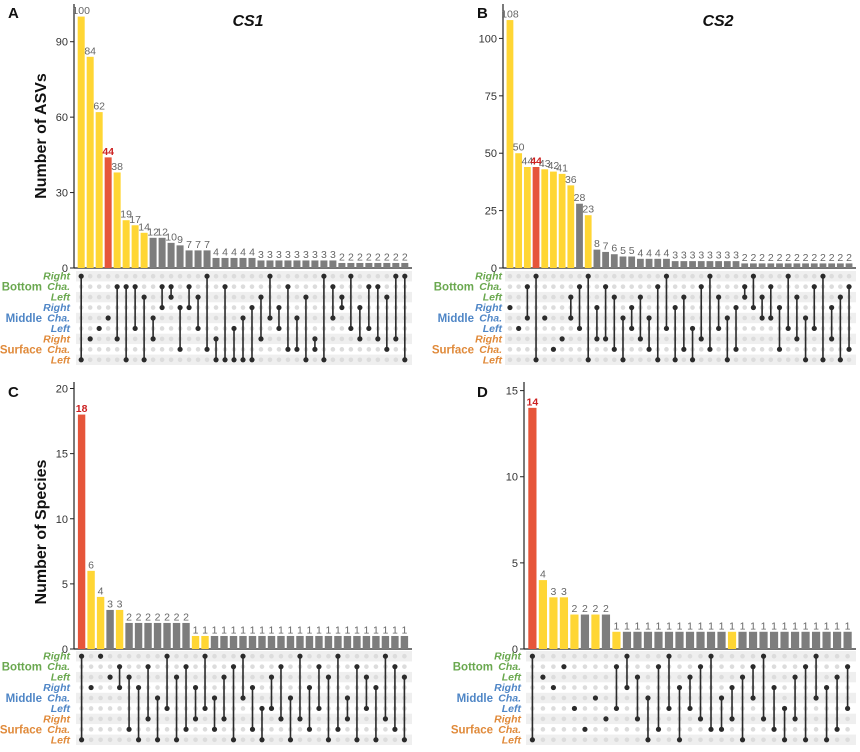 This screenshot has height=752, width=860. I want to click on bar-value-label: 4, so click(234, 252).